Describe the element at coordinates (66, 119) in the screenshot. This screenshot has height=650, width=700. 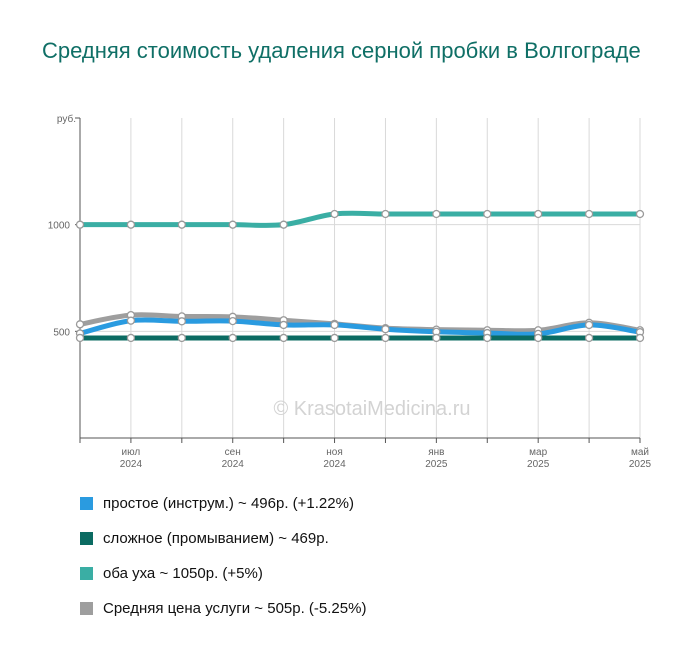
I see `y-axis-unit: руб.` at that location.